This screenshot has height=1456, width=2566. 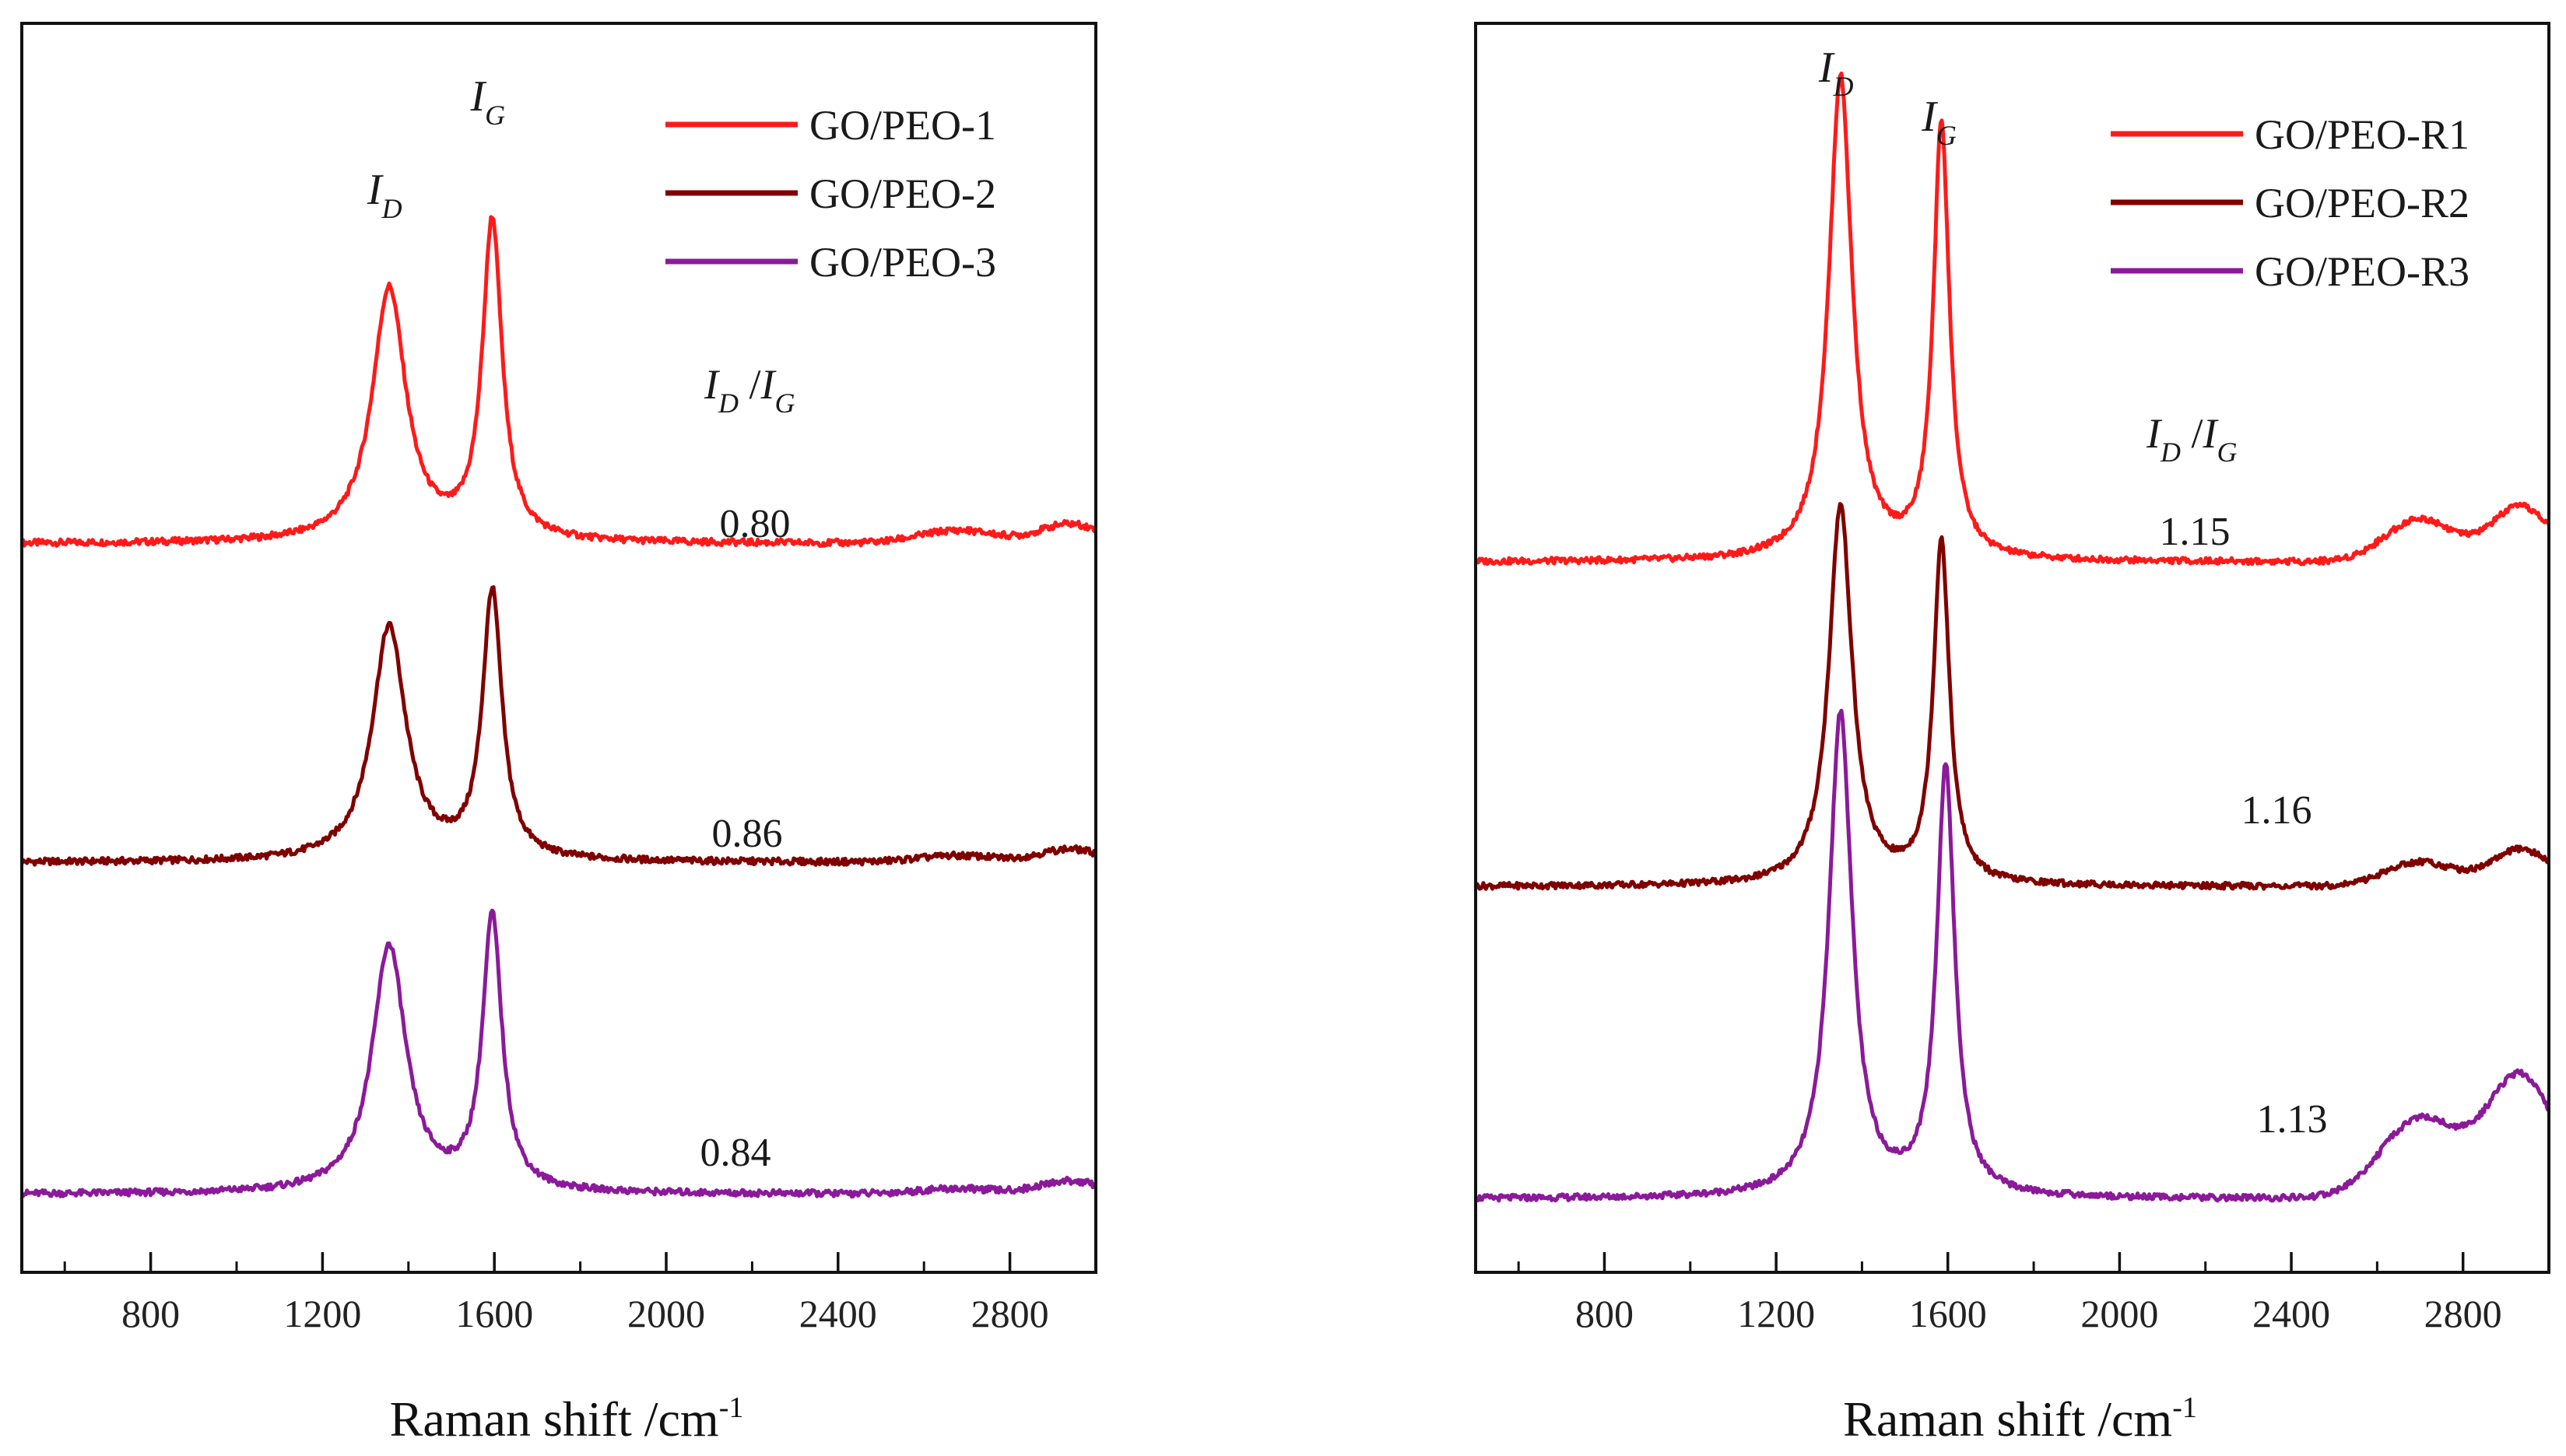 I want to click on ratio-value: 1.13, so click(x=2292, y=1120).